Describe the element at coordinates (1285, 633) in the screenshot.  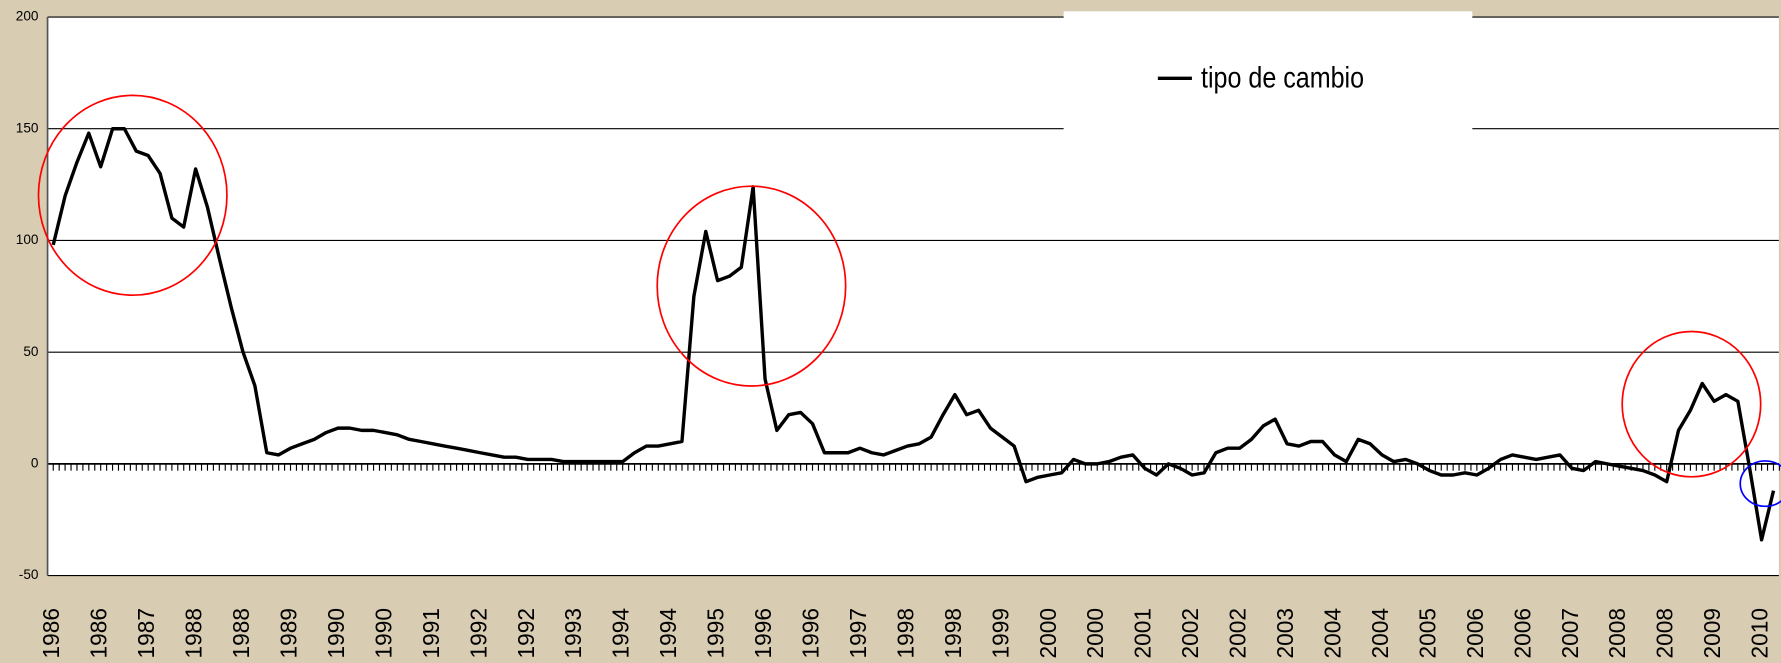
I see `x-tick-label: 2003` at that location.